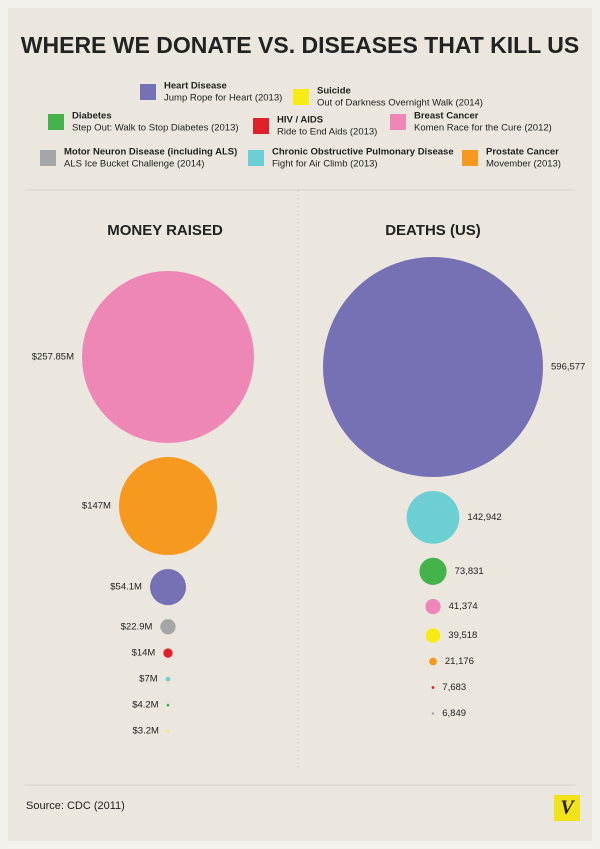 This screenshot has height=849, width=600. Describe the element at coordinates (223, 98) in the screenshot. I see `legend-campaign: Jump Rope for Heart (2013)` at that location.